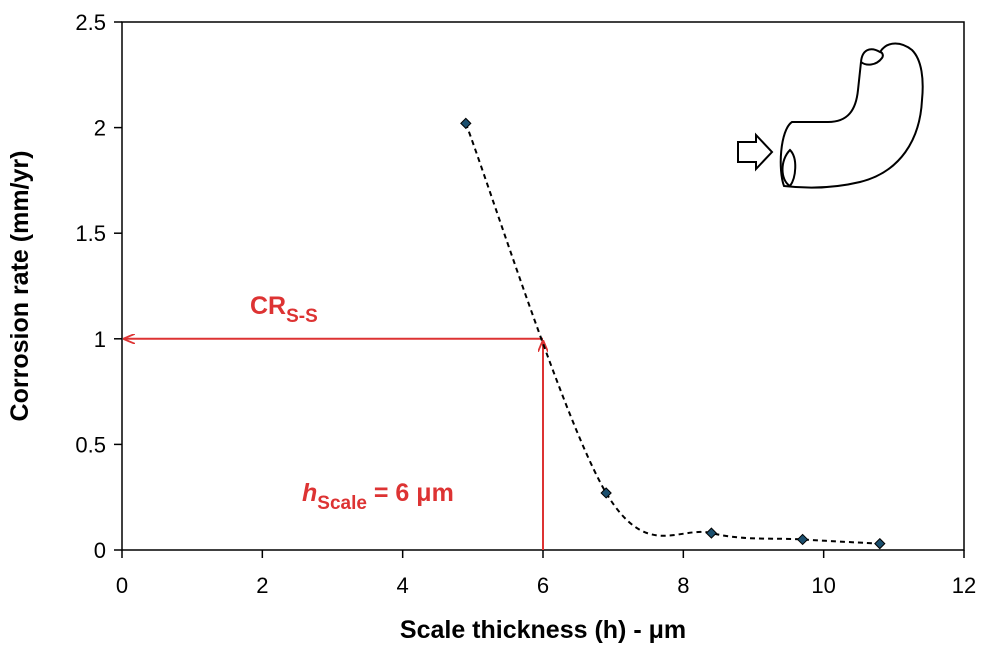 Image resolution: width=983 pixels, height=654 pixels. What do you see at coordinates (20, 286) in the screenshot?
I see `y-axis-title: Corrosion rate (mm/yr)` at bounding box center [20, 286].